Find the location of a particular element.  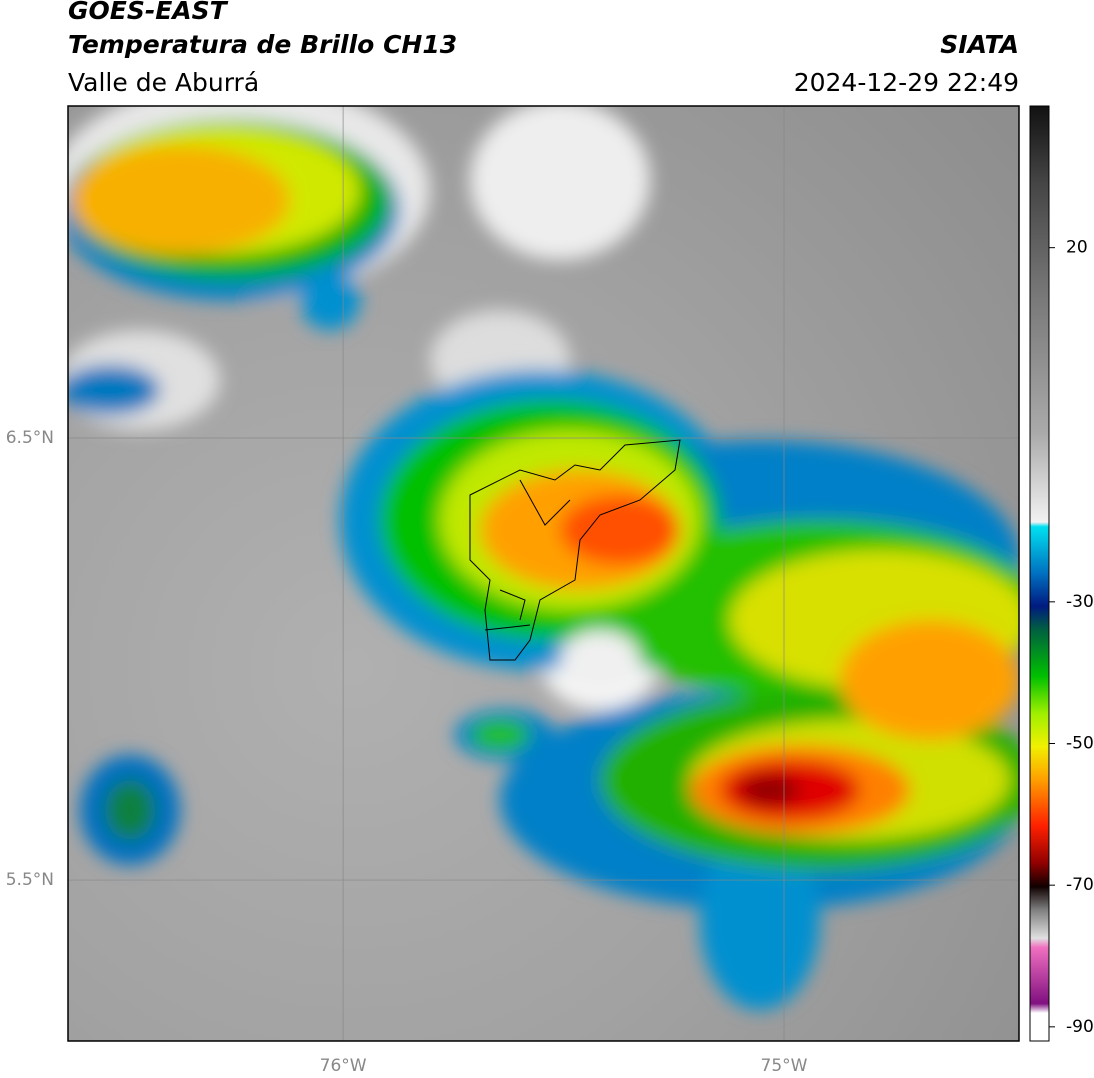

datetime: 2024-12-29 22:49 is located at coordinates (906, 82).